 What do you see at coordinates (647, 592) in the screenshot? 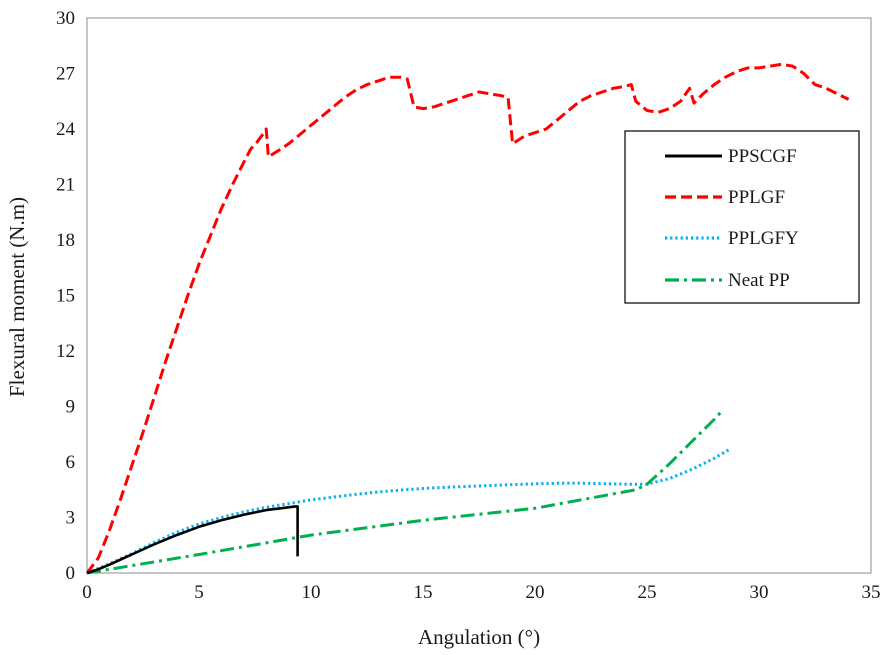
I see `x-tick-label: 25` at bounding box center [647, 592].